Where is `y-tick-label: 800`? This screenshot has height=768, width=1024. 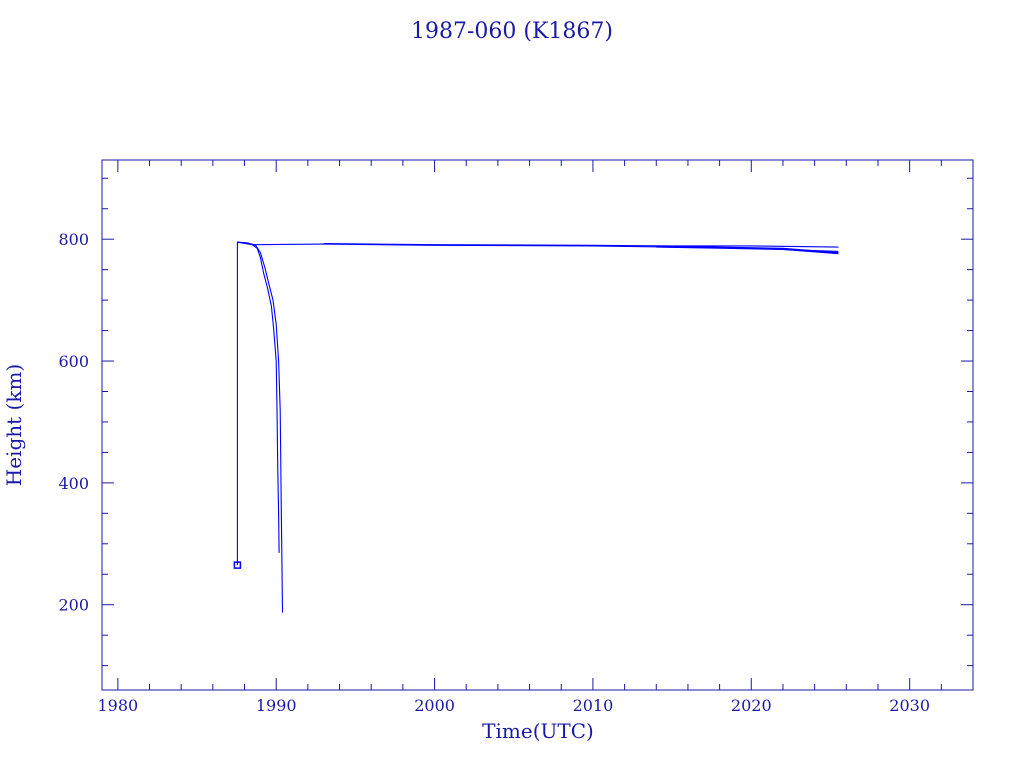
y-tick-label: 800 is located at coordinates (73, 239).